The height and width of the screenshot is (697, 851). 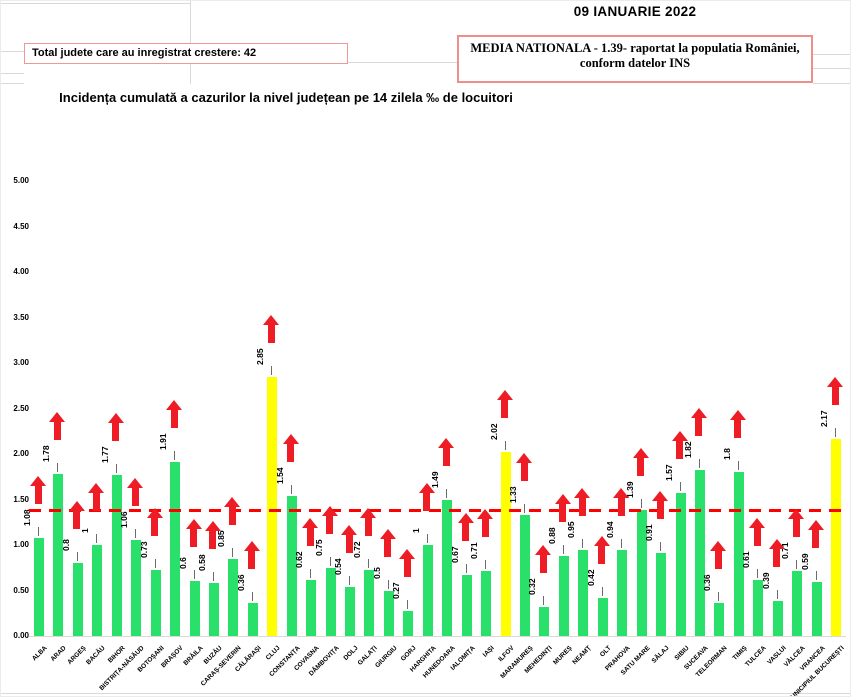 What do you see at coordinates (415, 530) in the screenshot?
I see `bar-value-label: 1` at bounding box center [415, 530].